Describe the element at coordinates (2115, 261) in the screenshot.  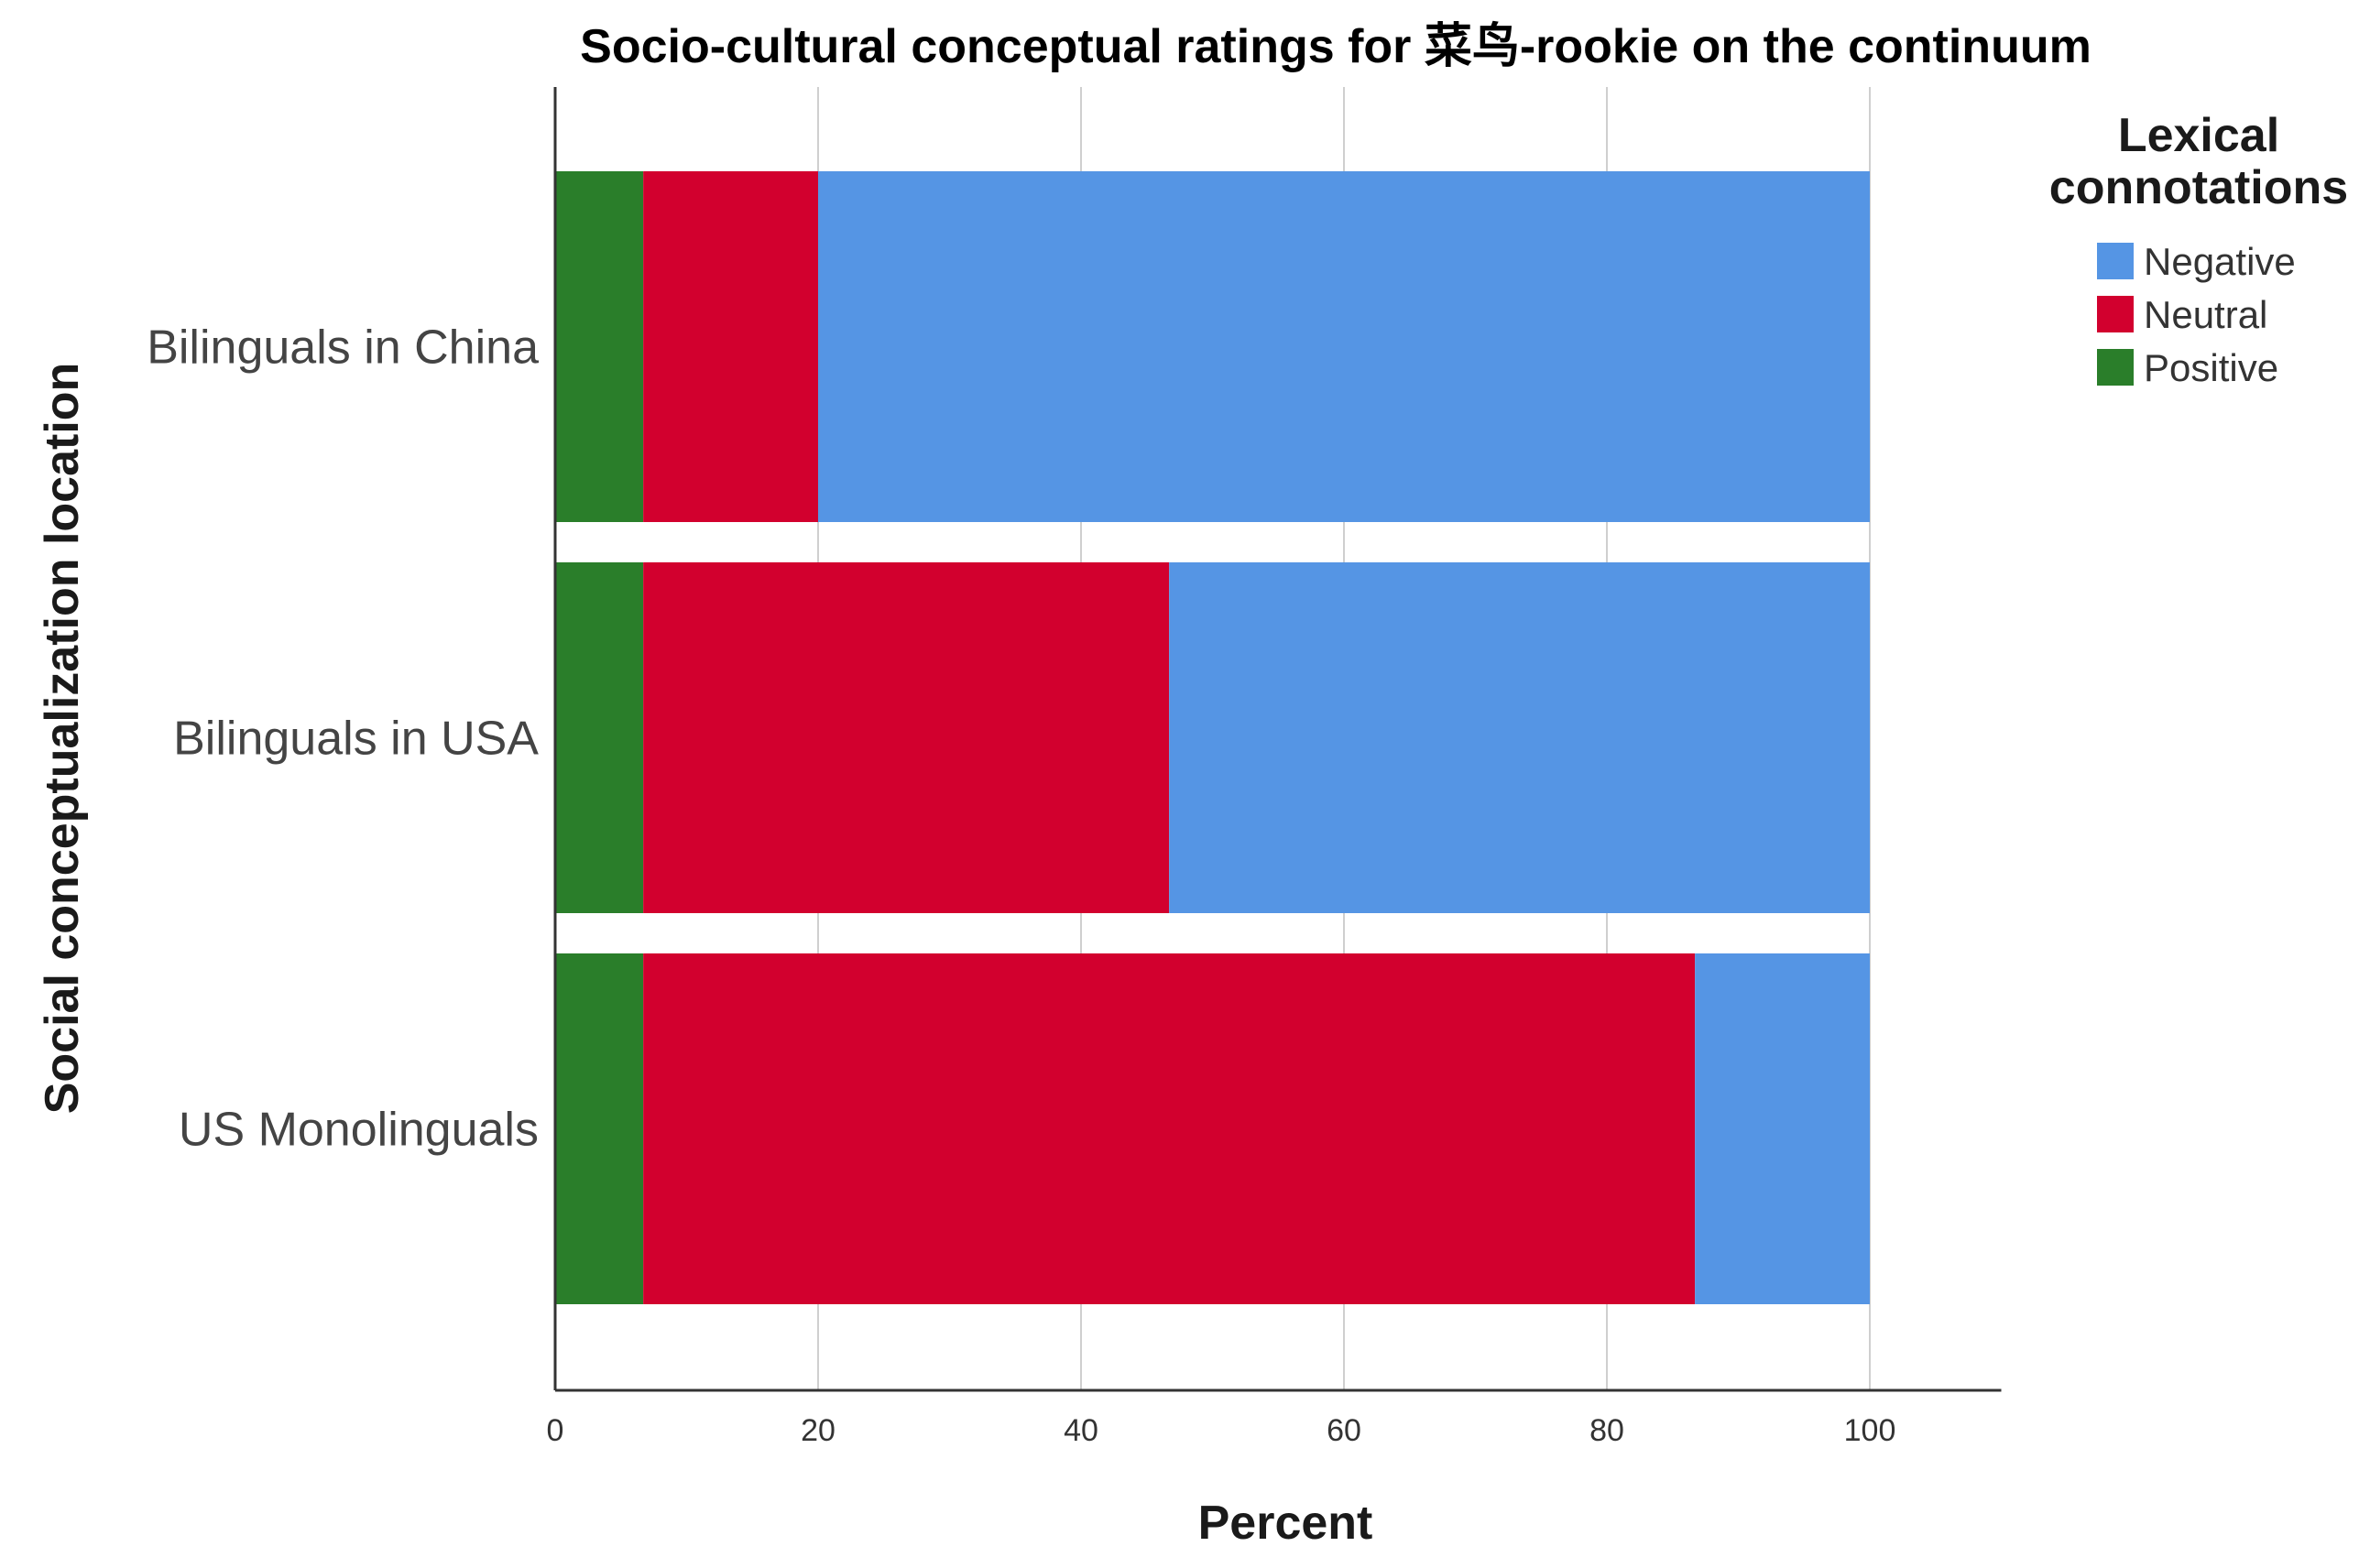
I see `legend-swatch-negative` at that location.